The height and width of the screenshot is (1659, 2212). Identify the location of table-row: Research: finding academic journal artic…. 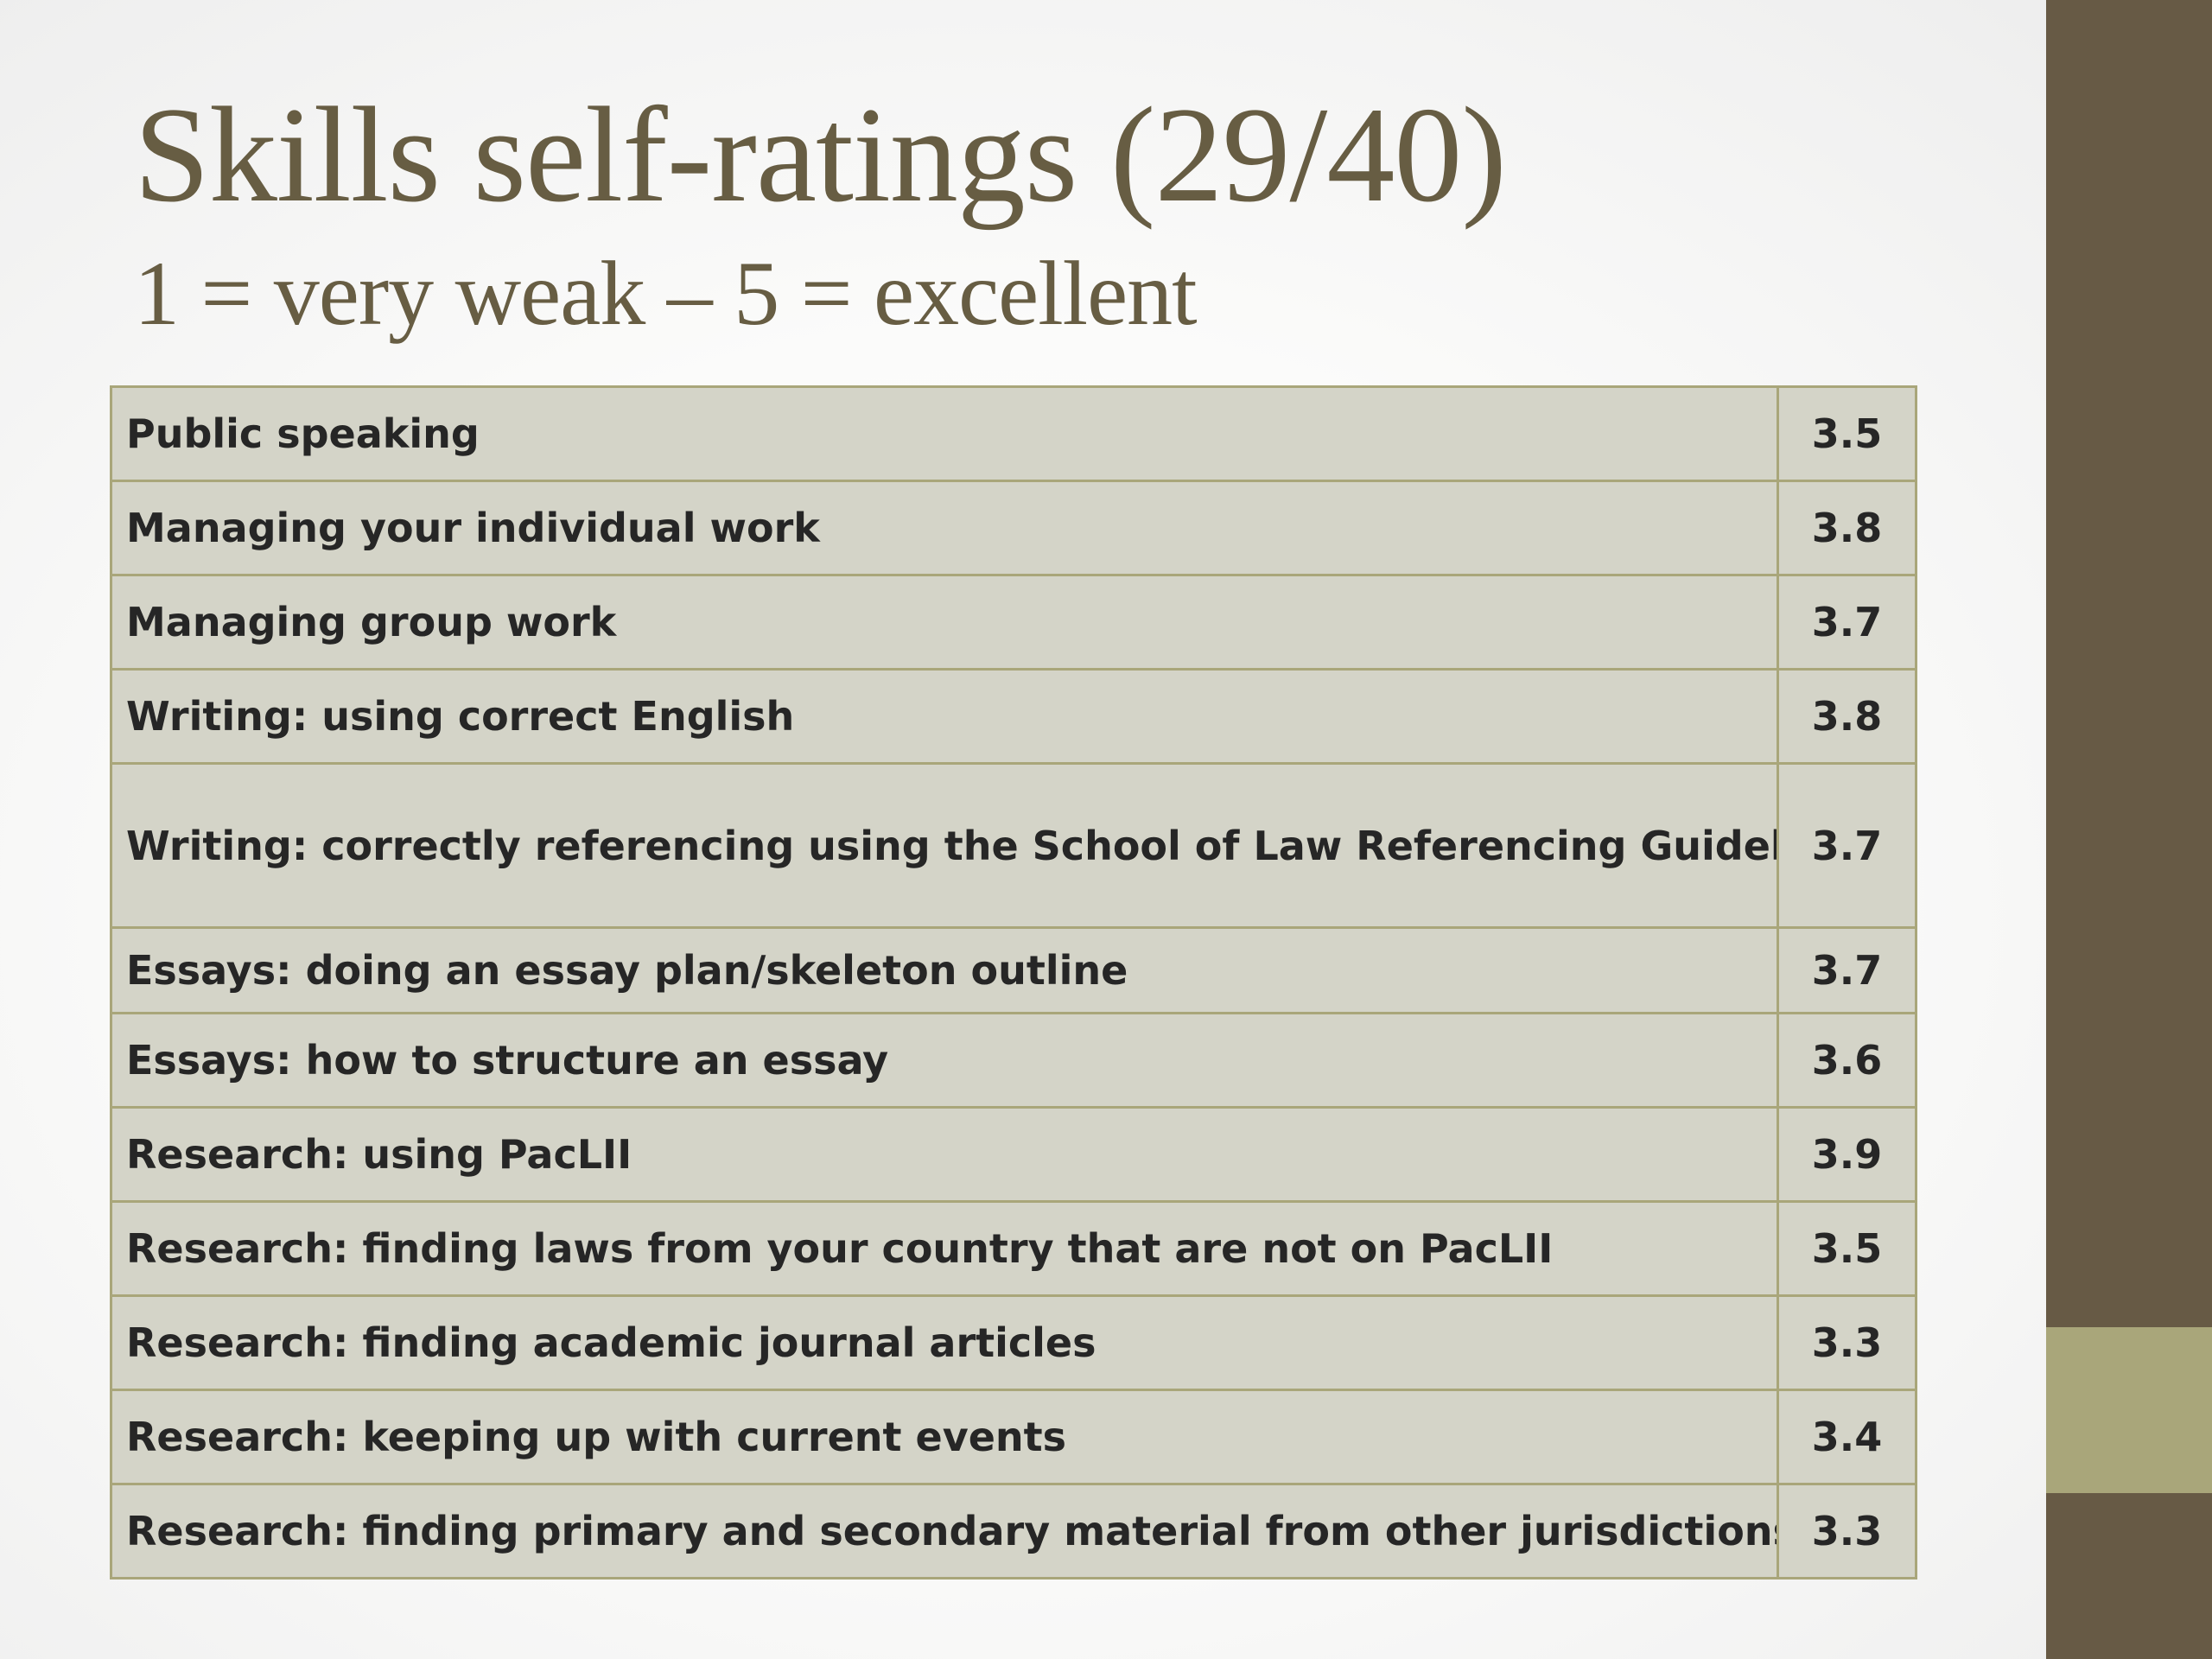
(1013, 1342).